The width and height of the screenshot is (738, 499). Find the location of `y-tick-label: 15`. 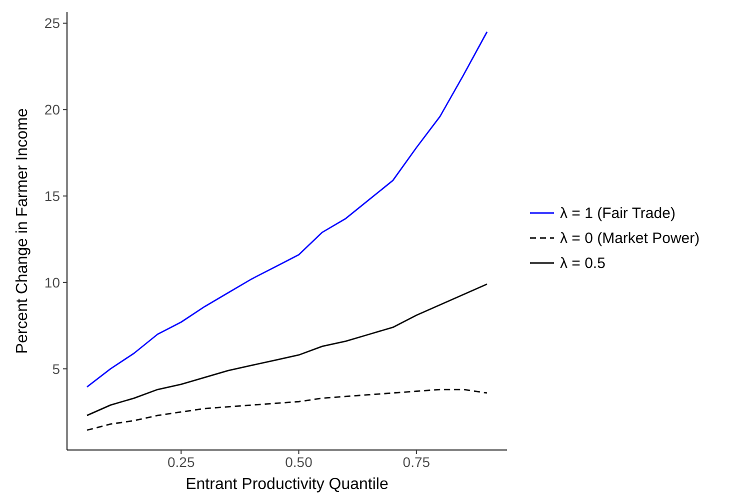

y-tick-label: 15 is located at coordinates (52, 196).